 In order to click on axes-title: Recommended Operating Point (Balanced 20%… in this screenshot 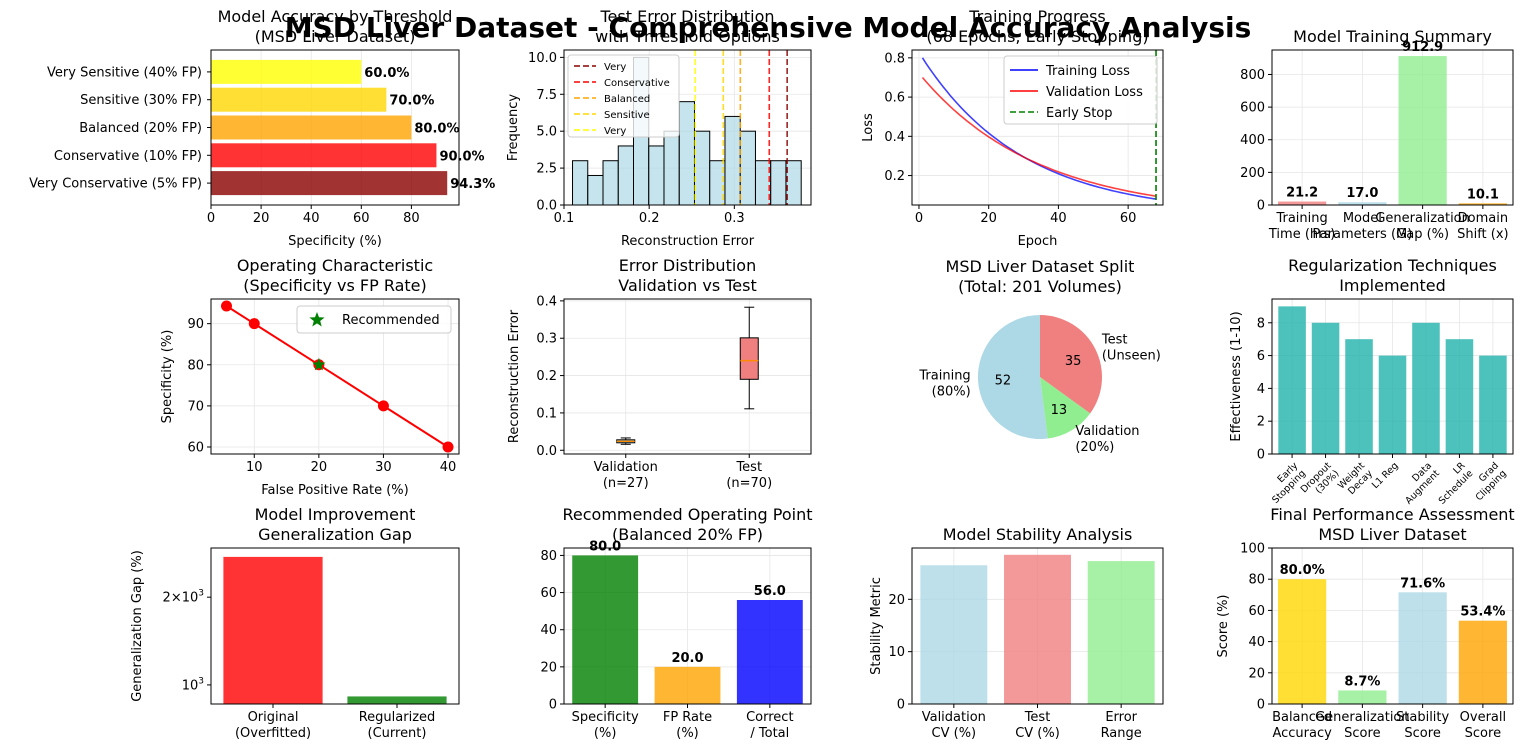, I will do `click(687, 524)`.